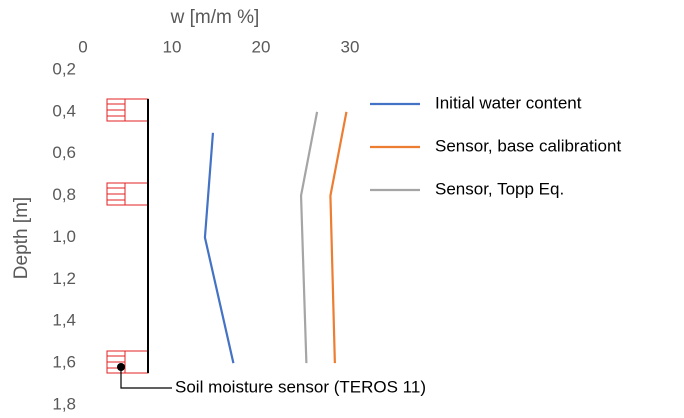 This screenshot has width=684, height=418. Describe the element at coordinates (172, 46) in the screenshot. I see `x-tick-label: 10` at that location.